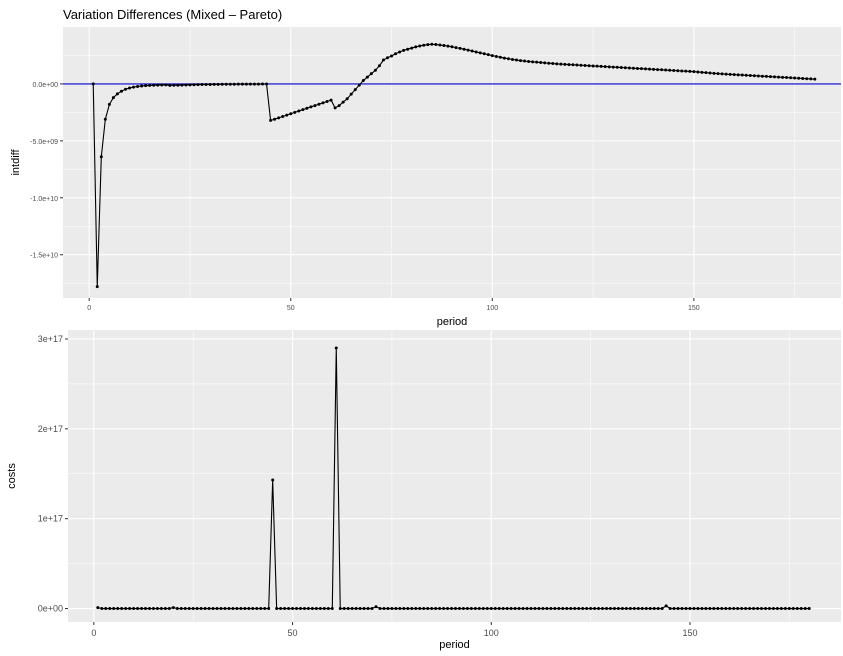 The width and height of the screenshot is (843, 656). Describe the element at coordinates (454, 645) in the screenshot. I see `x-axis-title: period` at that location.